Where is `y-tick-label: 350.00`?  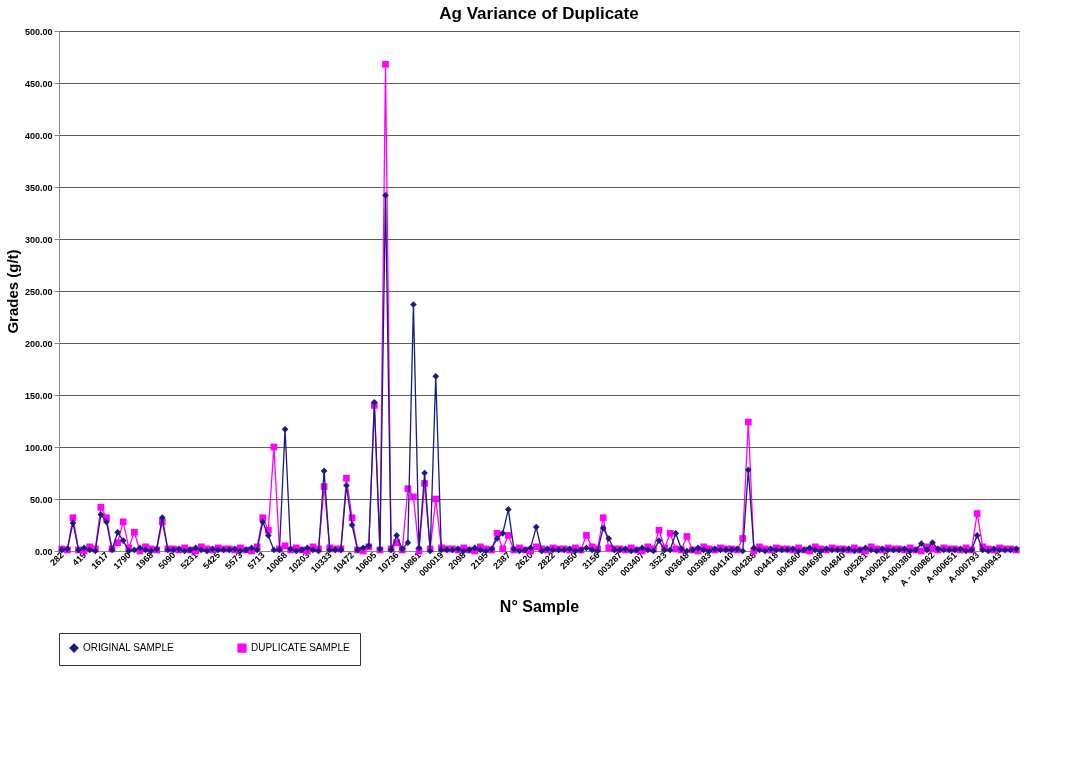
y-tick-label: 350.00 is located at coordinates (38, 187).